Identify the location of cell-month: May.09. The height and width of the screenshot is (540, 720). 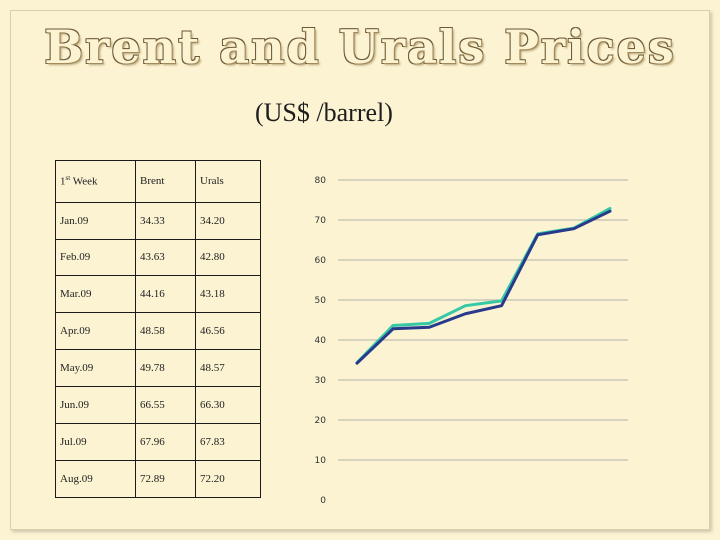
(95, 368).